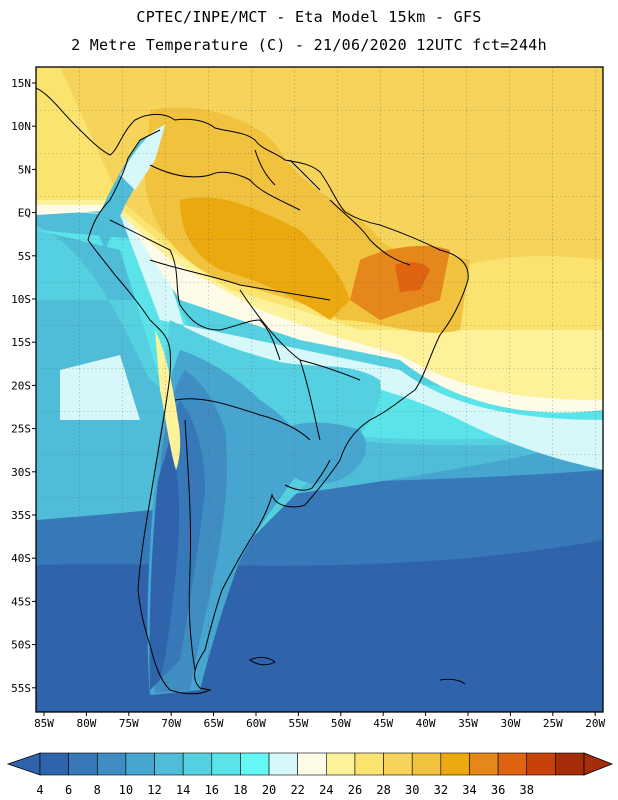 The height and width of the screenshot is (800, 618). Describe the element at coordinates (183, 790) in the screenshot. I see `colorbar-label: 14` at that location.